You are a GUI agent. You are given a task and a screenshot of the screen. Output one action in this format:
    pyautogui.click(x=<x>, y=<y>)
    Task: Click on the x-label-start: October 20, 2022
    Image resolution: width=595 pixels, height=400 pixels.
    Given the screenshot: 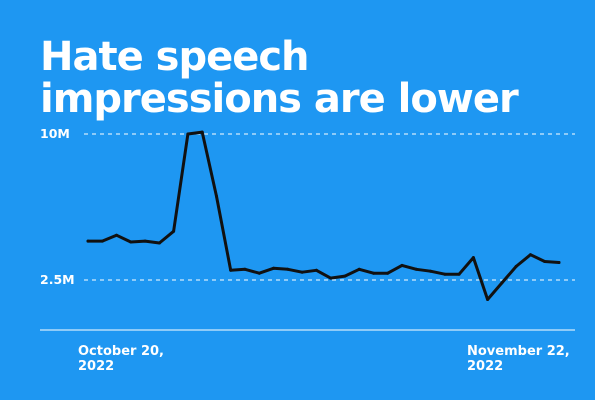 What is the action you would take?
    pyautogui.click(x=138, y=359)
    